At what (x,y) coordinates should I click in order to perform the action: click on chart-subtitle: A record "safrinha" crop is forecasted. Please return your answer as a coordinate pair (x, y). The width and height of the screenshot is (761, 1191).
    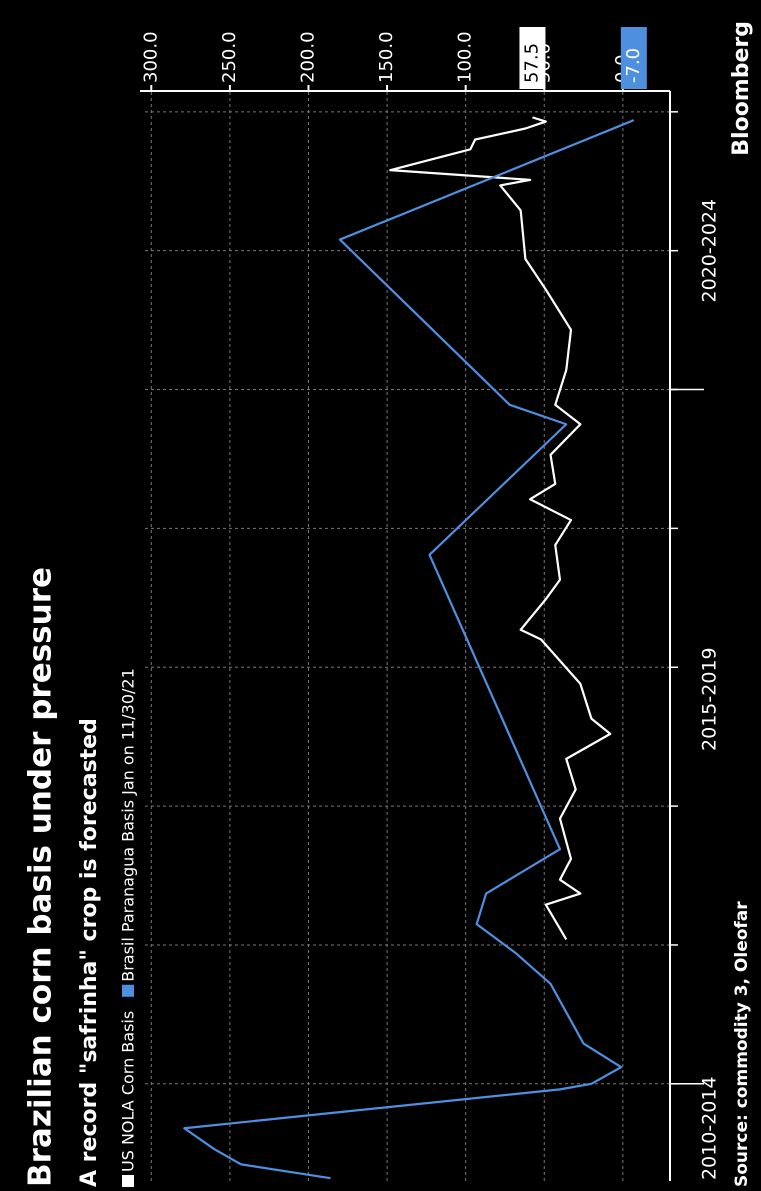
    Looking at the image, I should click on (89, 952).